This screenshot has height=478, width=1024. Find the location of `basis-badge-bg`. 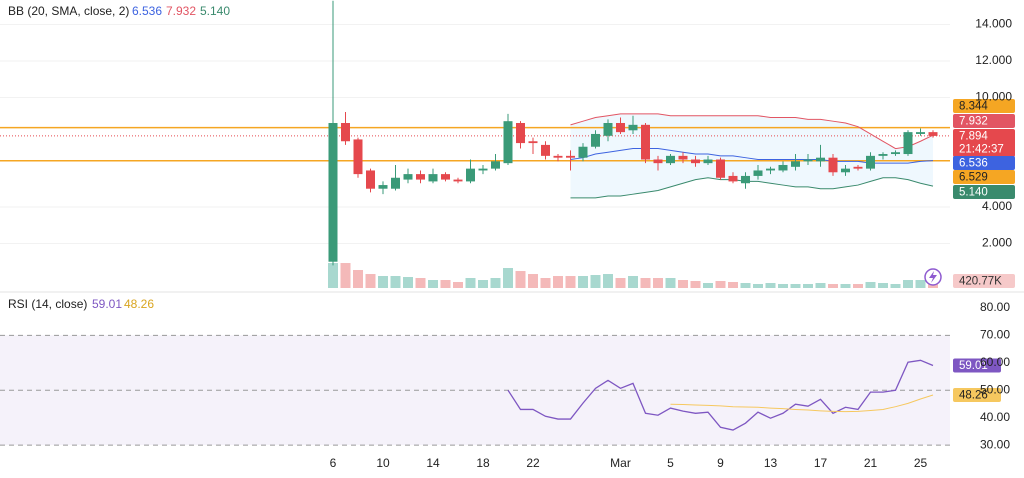

basis-badge-bg is located at coordinates (984, 163).